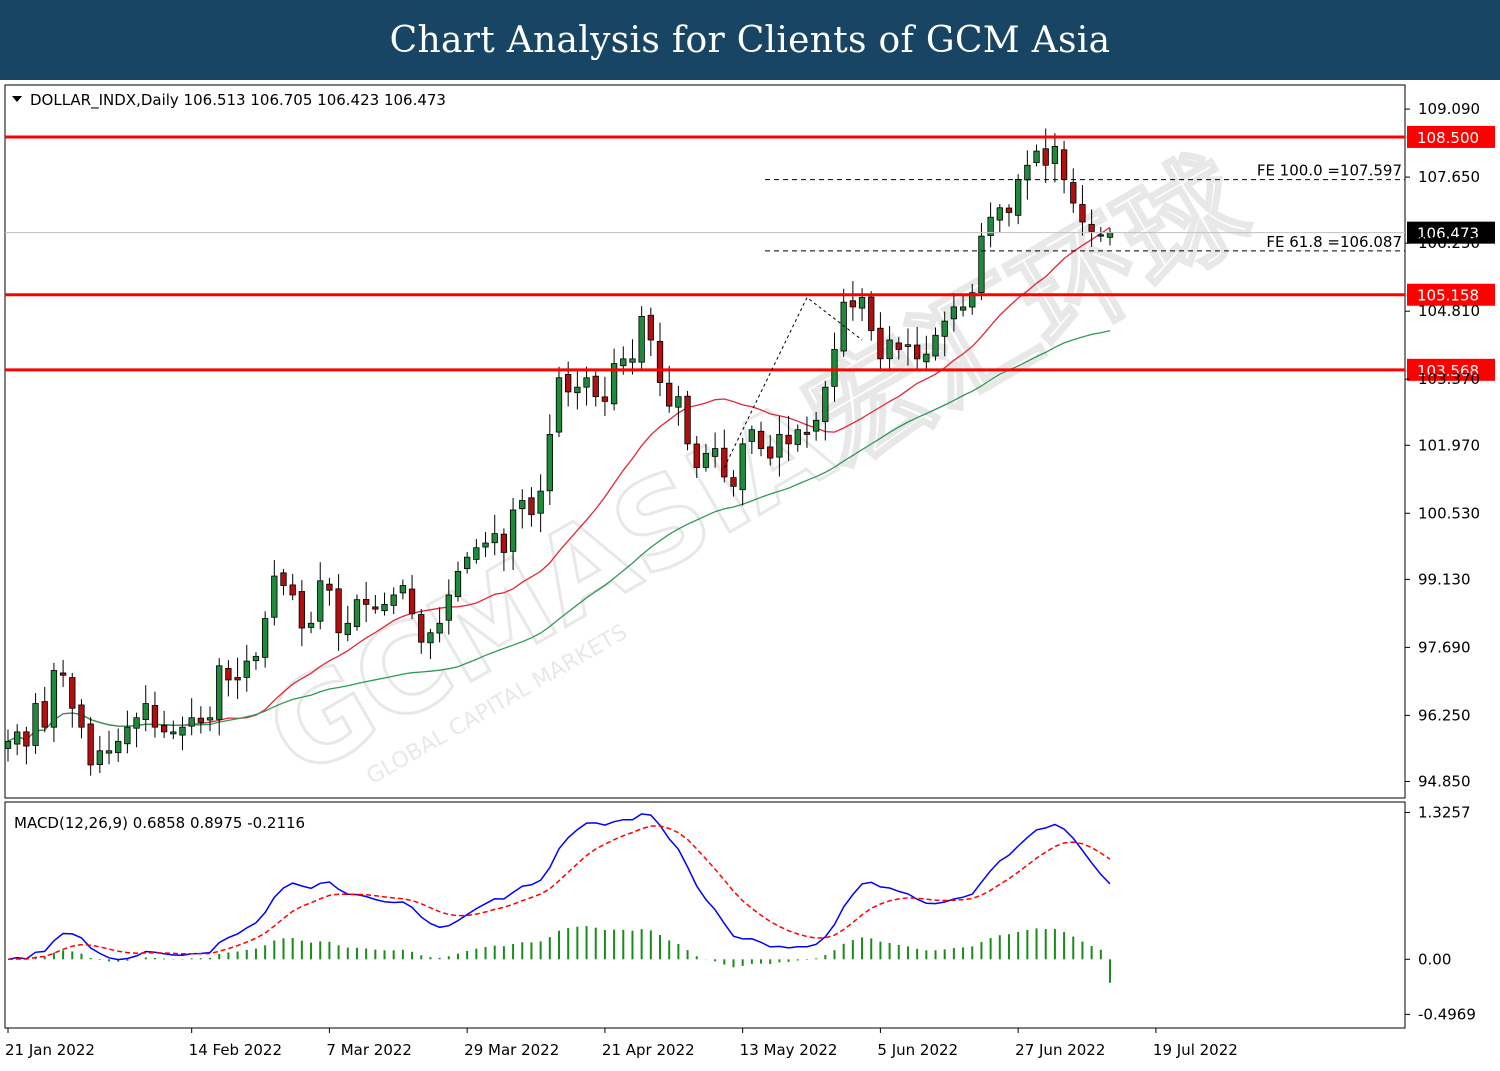 The height and width of the screenshot is (1071, 1500). Describe the element at coordinates (50, 1050) in the screenshot. I see `date-tick-label: 21 Jan 2022` at that location.